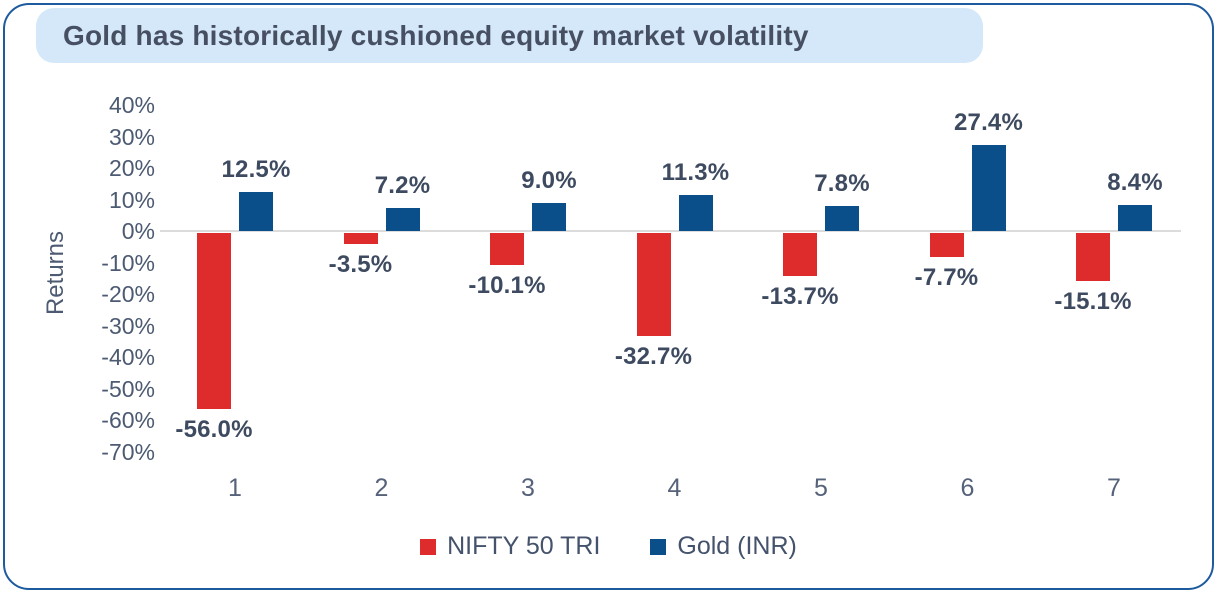  Describe the element at coordinates (670, 231) in the screenshot. I see `zero-gridline` at that location.